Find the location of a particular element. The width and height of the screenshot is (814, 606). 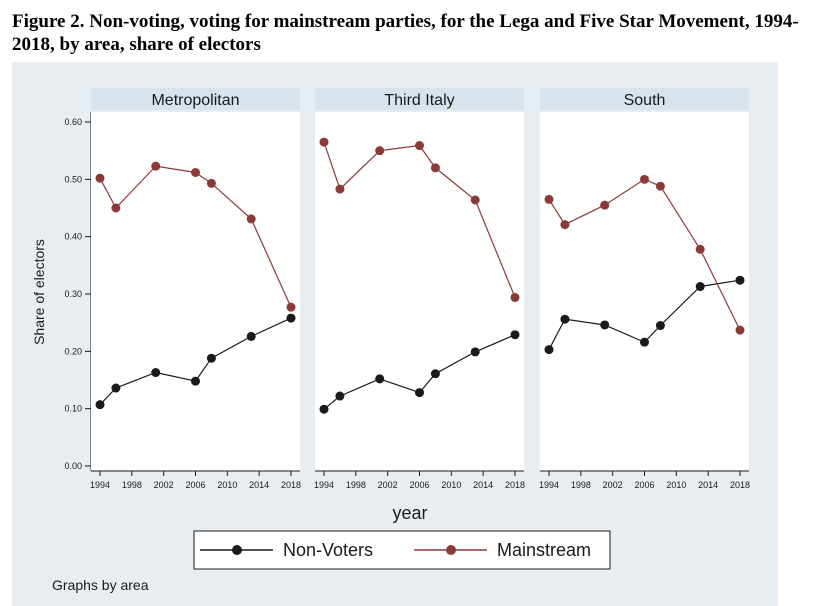

y-axis-title: Share of electors is located at coordinates (39, 292).